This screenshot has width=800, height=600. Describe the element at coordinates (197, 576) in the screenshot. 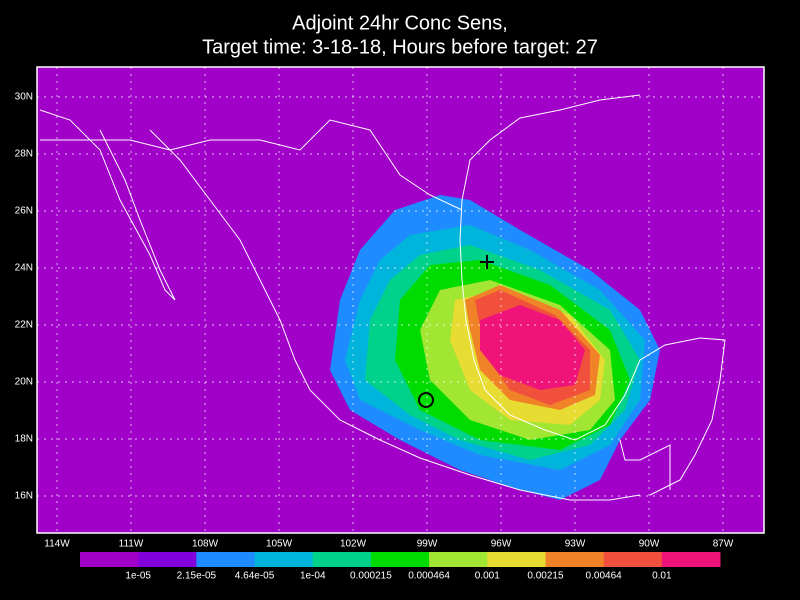

I see `colorbar-label: 2.15e-05` at that location.